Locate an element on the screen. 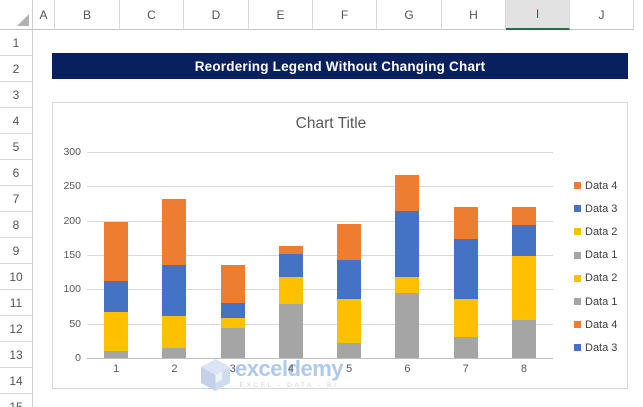 The height and width of the screenshot is (407, 643). x-axis-category-label: 1 is located at coordinates (116, 369).